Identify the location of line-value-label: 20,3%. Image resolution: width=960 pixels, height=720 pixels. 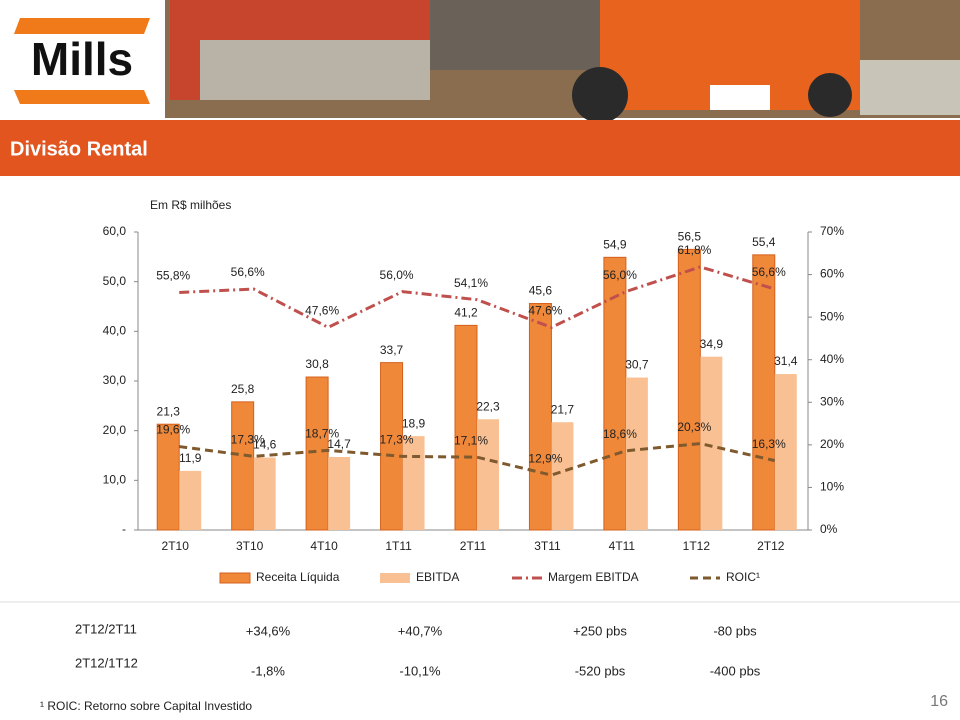
(694, 427).